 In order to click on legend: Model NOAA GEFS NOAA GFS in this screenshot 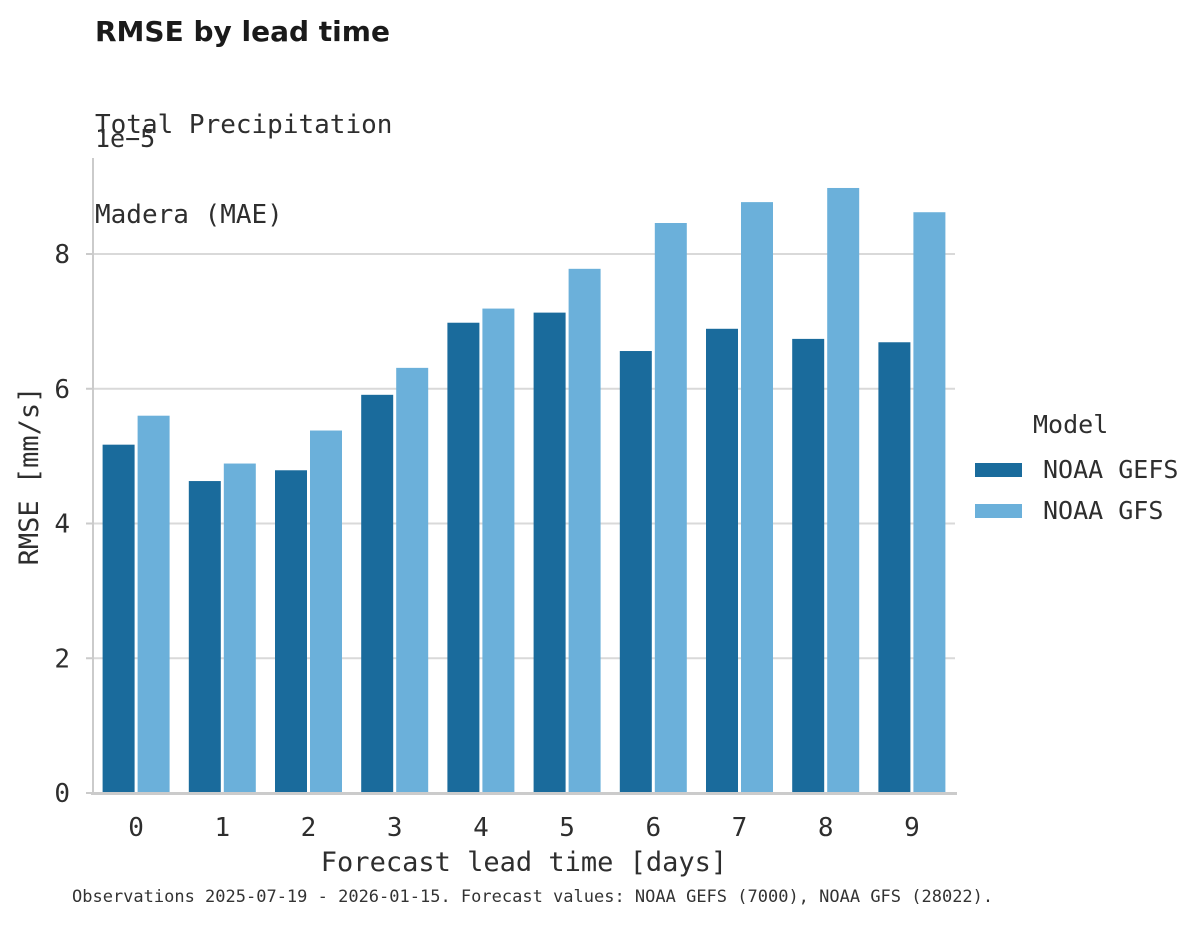, I will do `click(1076, 473)`.